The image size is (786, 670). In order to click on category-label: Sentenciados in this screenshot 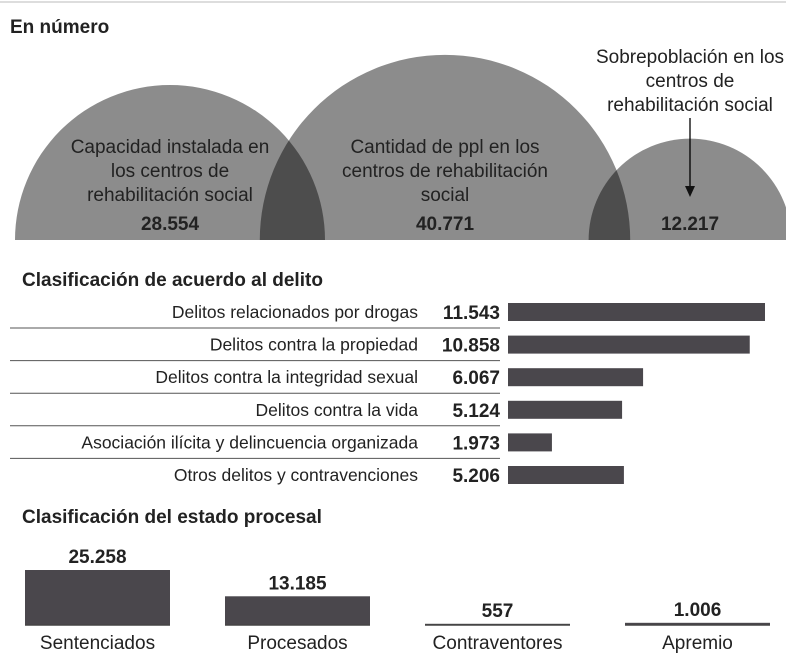, I will do `click(97, 643)`.